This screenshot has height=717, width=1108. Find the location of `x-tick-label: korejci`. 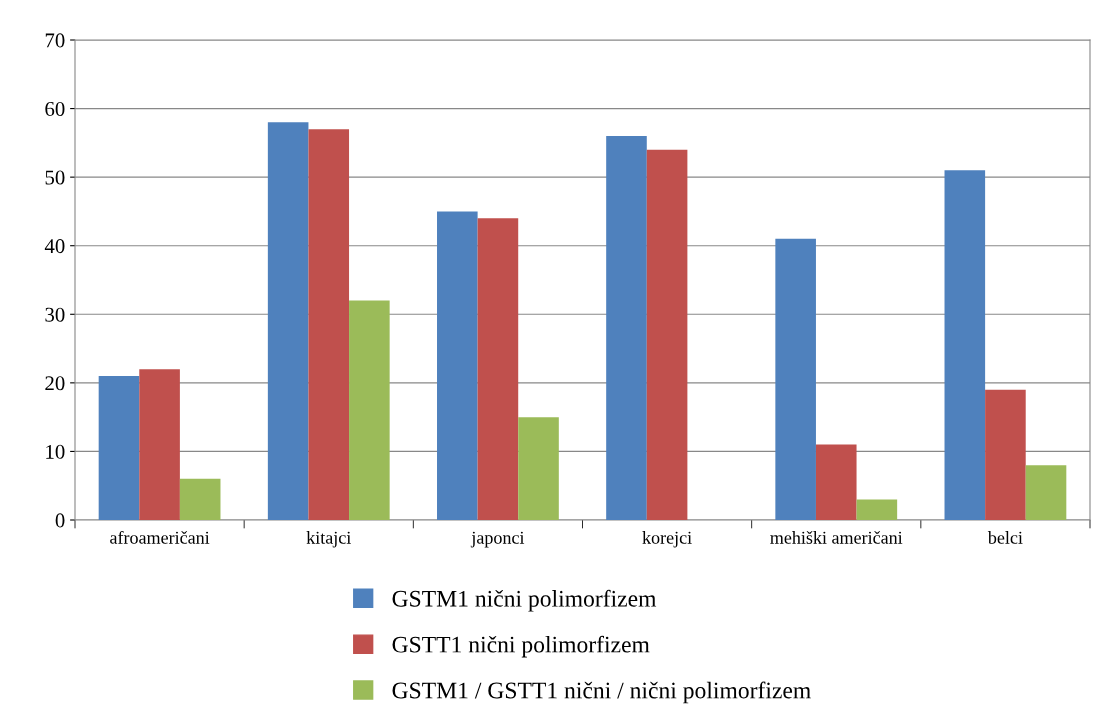

x-tick-label: korejci is located at coordinates (667, 539).